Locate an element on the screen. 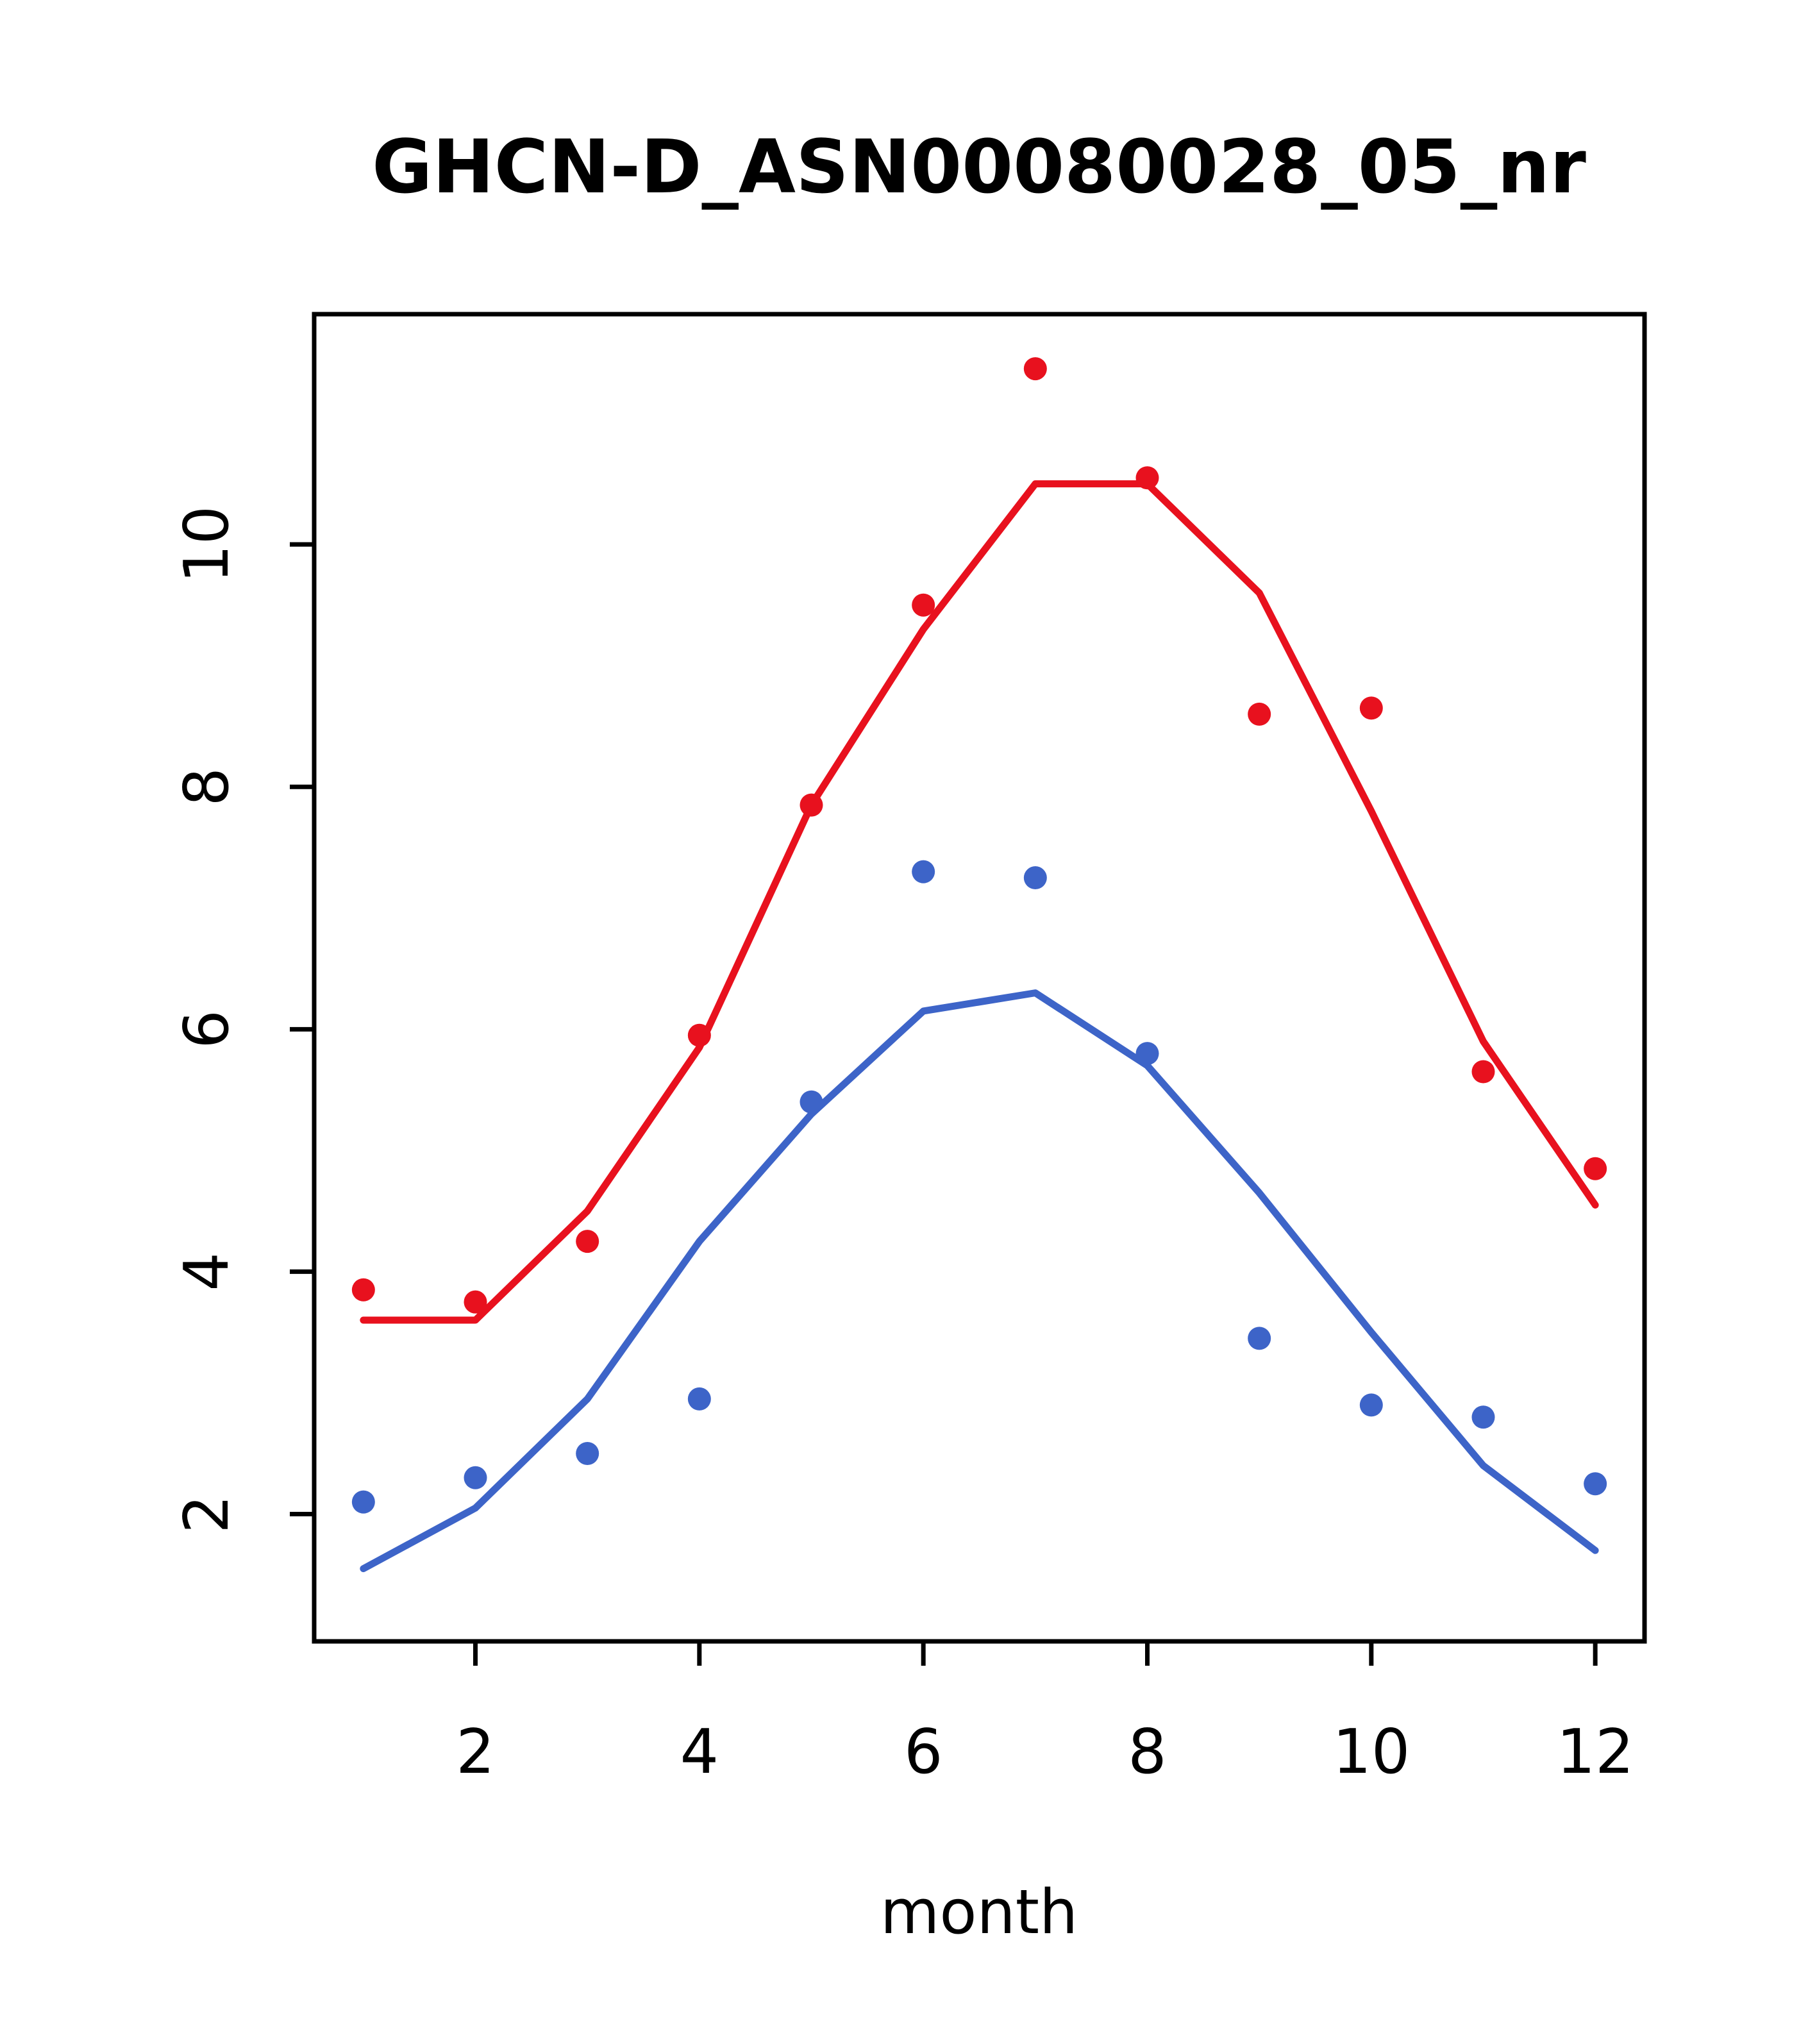 The image size is (1817, 2044). x-tick-label: 6 is located at coordinates (923, 1753).